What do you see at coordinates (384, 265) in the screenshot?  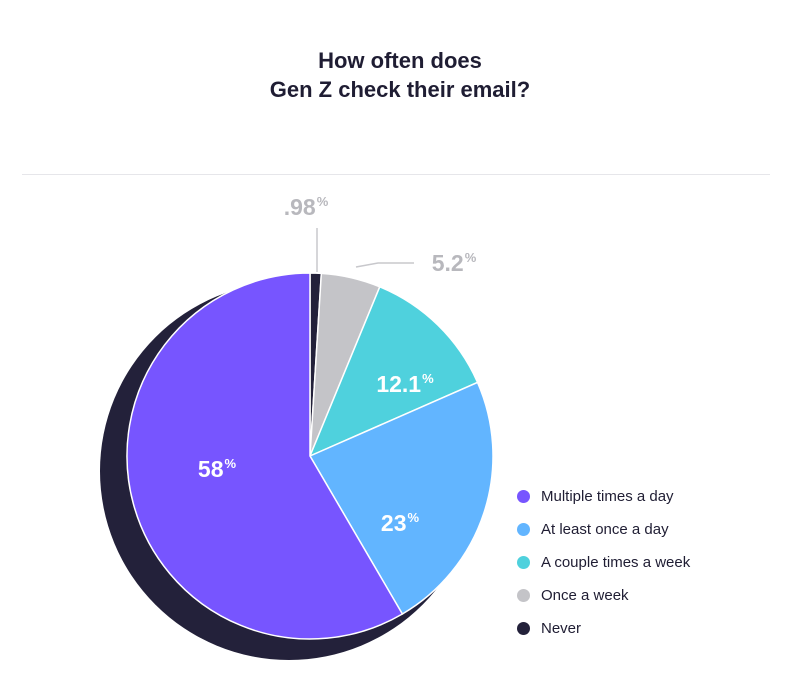 I see `leader-line-once-a-week` at bounding box center [384, 265].